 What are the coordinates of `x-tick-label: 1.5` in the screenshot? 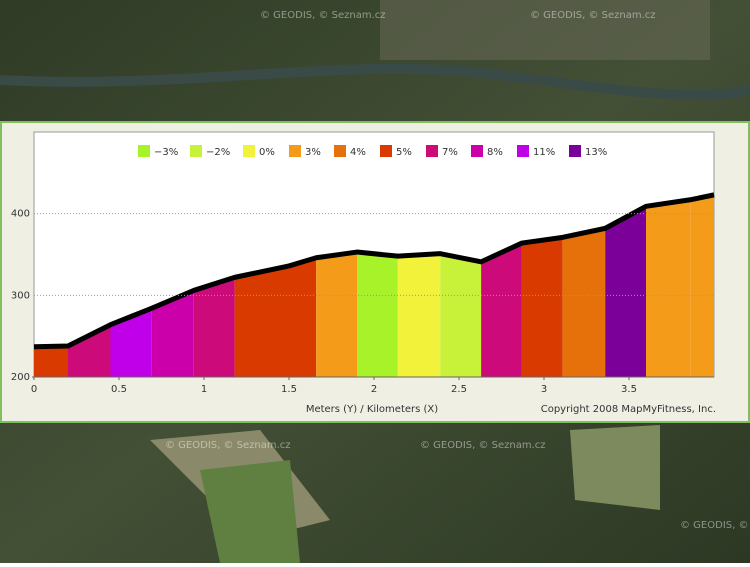 It's located at (289, 389).